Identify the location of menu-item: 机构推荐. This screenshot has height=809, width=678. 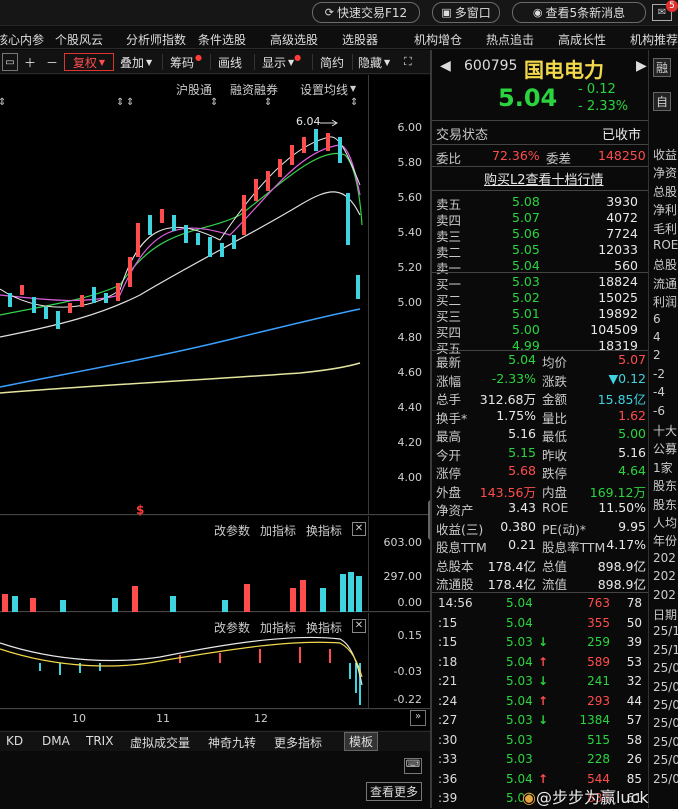
(654, 40).